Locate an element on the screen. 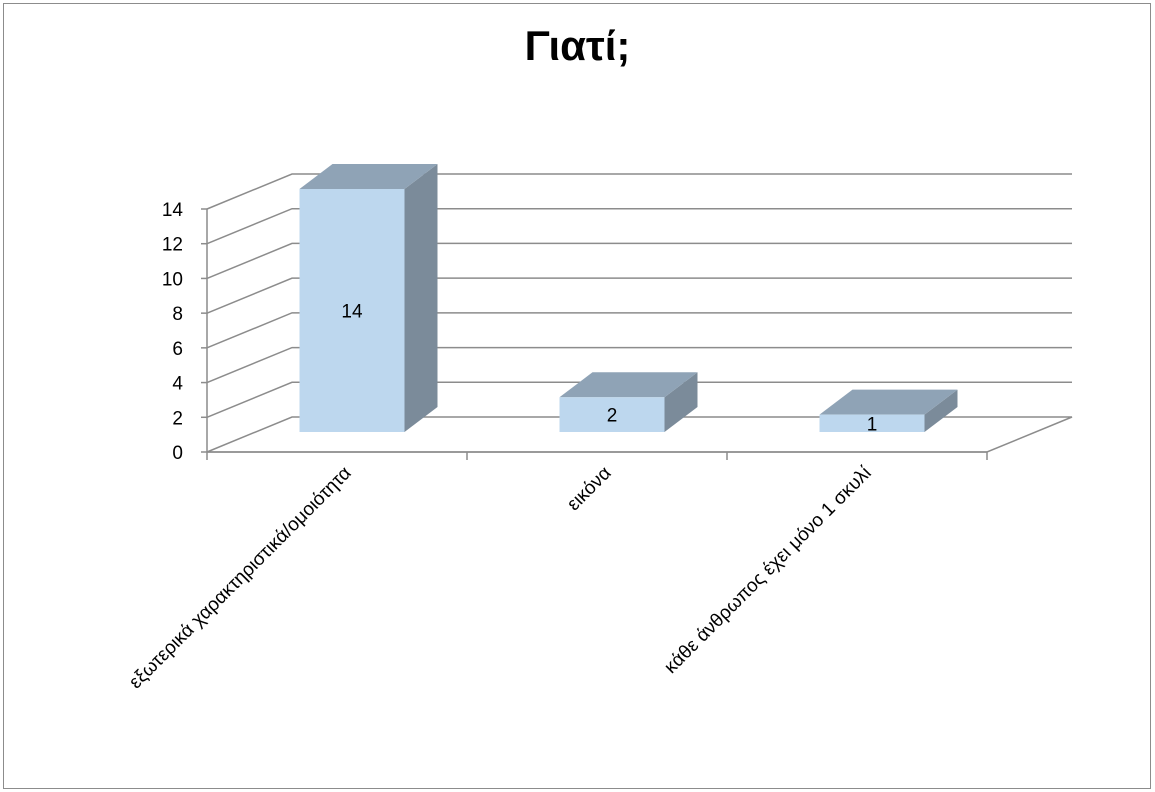 This screenshot has height=792, width=1155. data-label: 1 is located at coordinates (872, 424).